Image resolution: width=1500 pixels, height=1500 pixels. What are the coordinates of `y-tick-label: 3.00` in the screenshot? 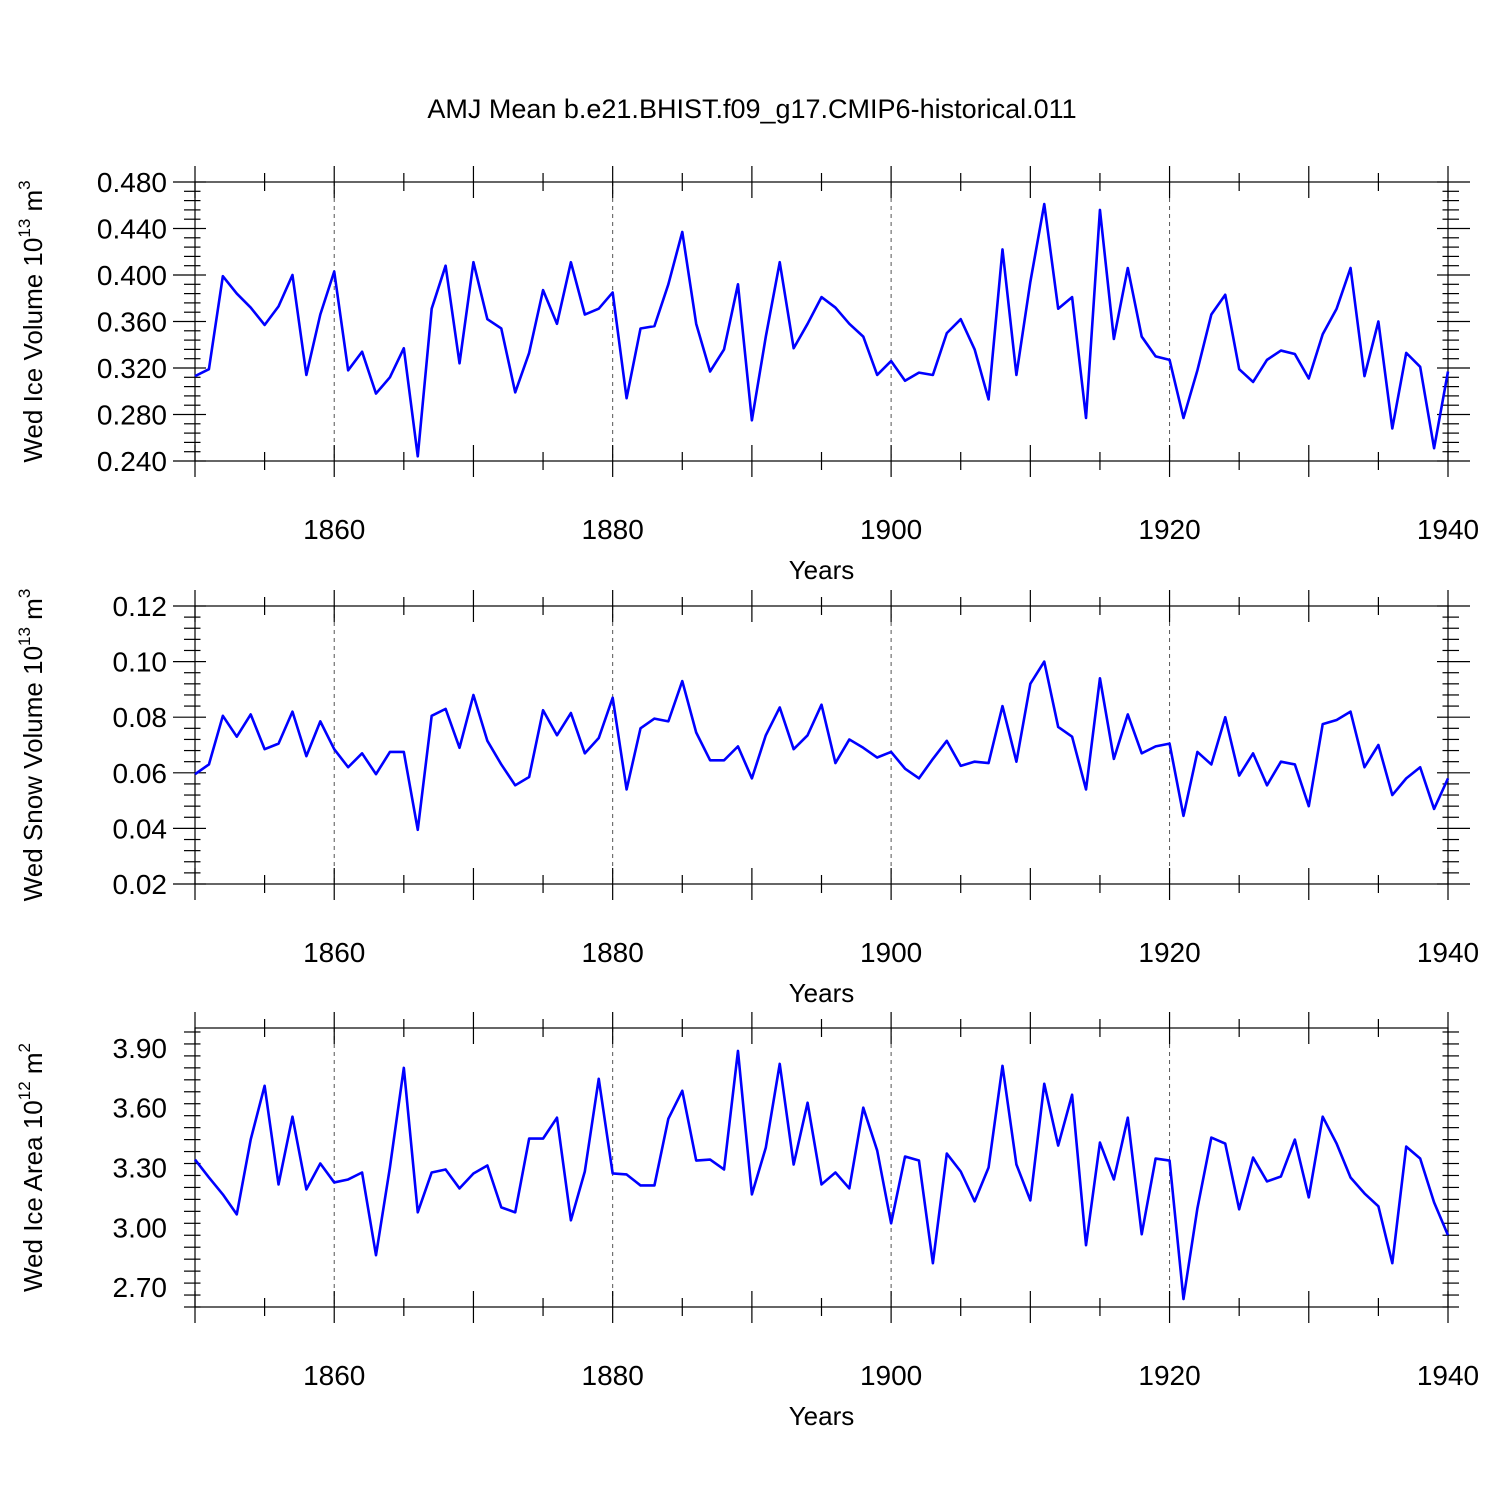 It's located at (140, 1227).